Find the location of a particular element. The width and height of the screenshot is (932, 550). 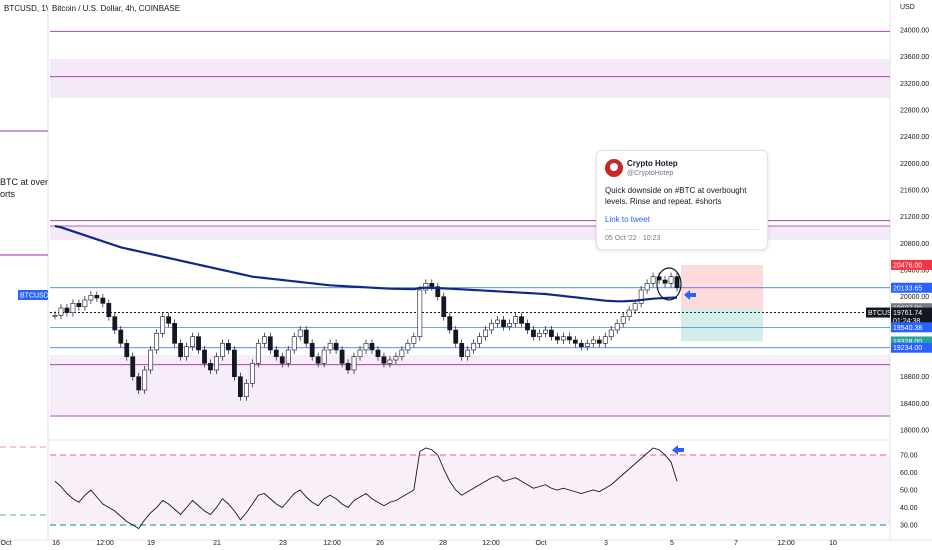

rsi-line is located at coordinates (366, 488).